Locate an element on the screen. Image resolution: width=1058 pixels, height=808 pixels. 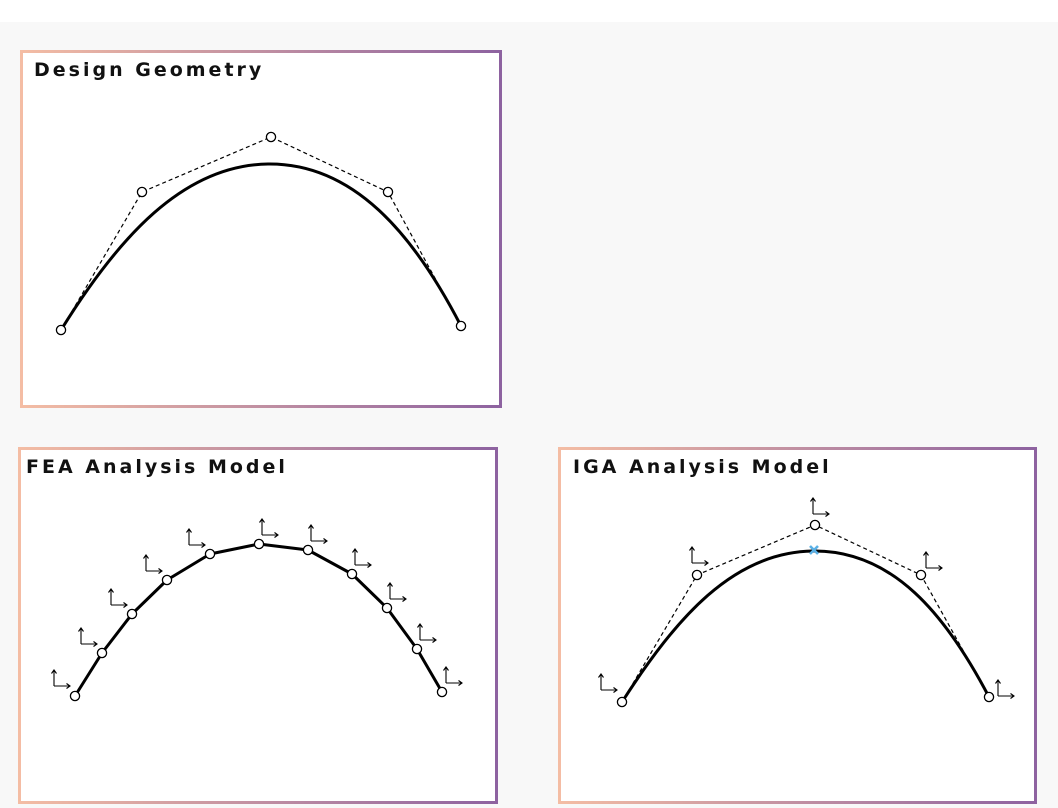
fea-mesh-polyline is located at coordinates (258, 619).